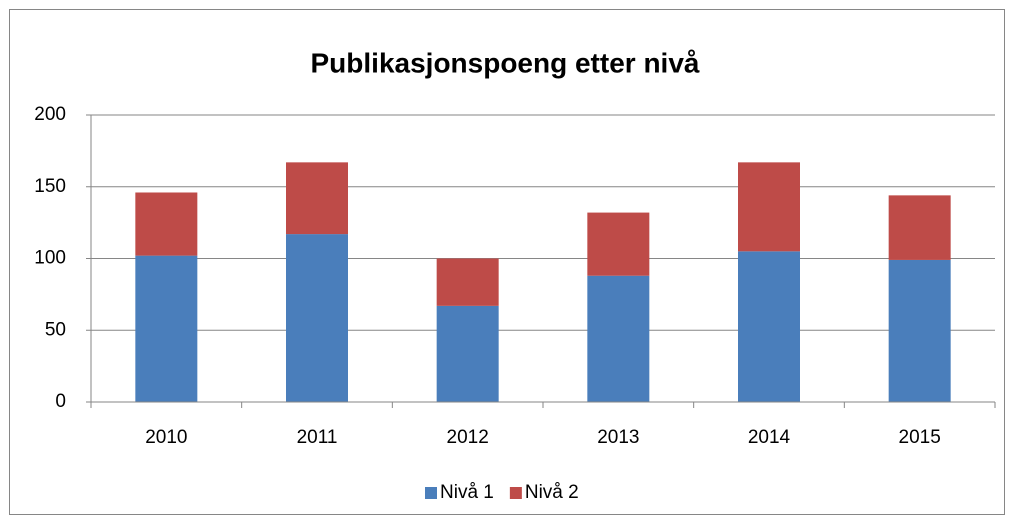 The height and width of the screenshot is (523, 1013). I want to click on chart-title: Publikasjonspoeng etter nivå, so click(505, 62).